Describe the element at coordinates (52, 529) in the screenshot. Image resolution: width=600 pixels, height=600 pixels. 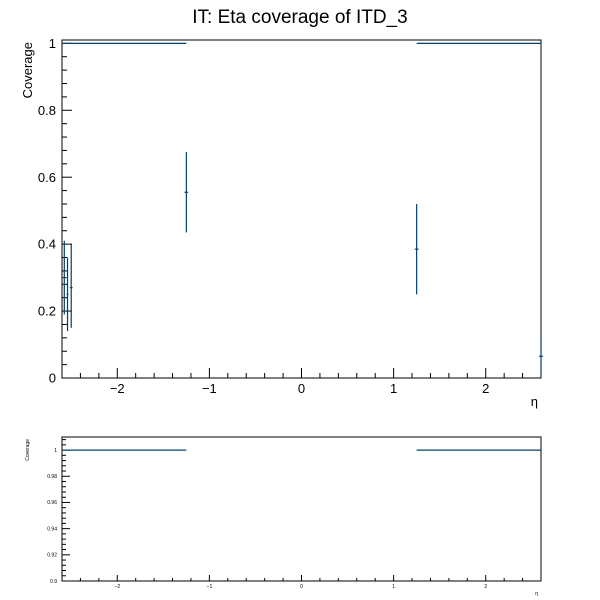
I see `y-tick-label: 0.94` at that location.